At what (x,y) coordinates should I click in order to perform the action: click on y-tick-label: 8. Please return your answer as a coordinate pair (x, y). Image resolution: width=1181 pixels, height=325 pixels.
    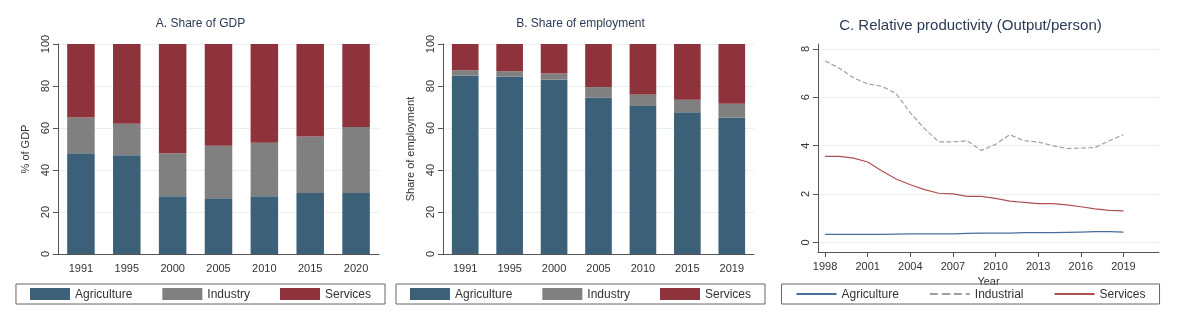
    Looking at the image, I should click on (804, 48).